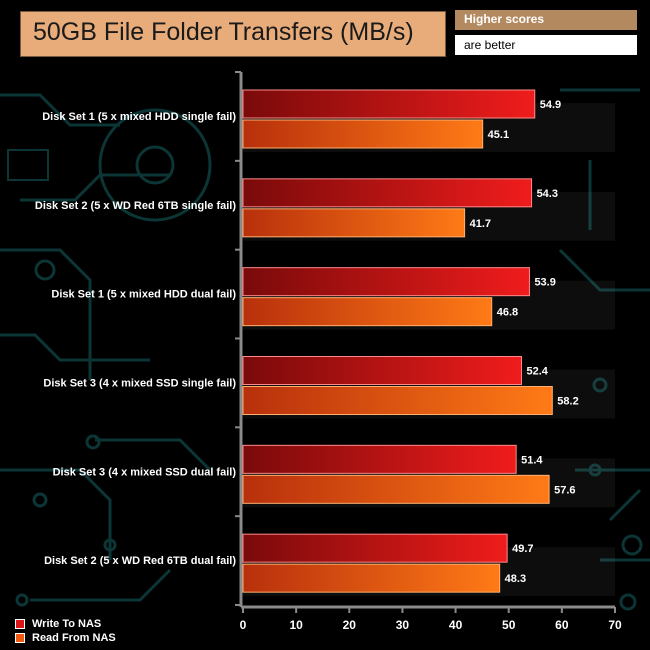 Image resolution: width=650 pixels, height=650 pixels. I want to click on category-label: Disk Set 3 (4 x mixed SSD dual fail), so click(145, 472).